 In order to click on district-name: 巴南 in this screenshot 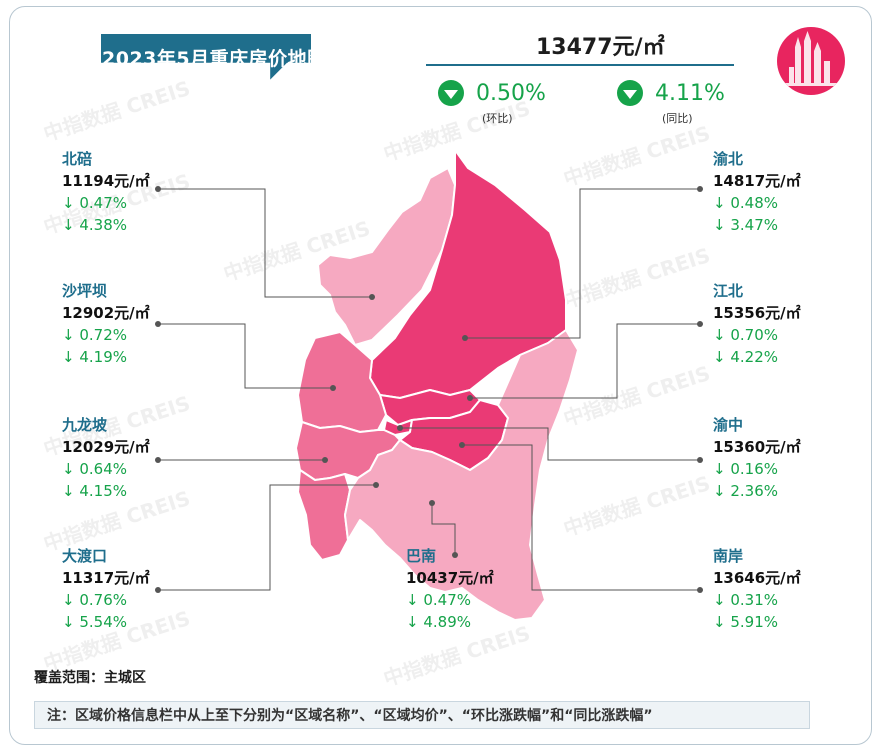, I will do `click(421, 556)`.